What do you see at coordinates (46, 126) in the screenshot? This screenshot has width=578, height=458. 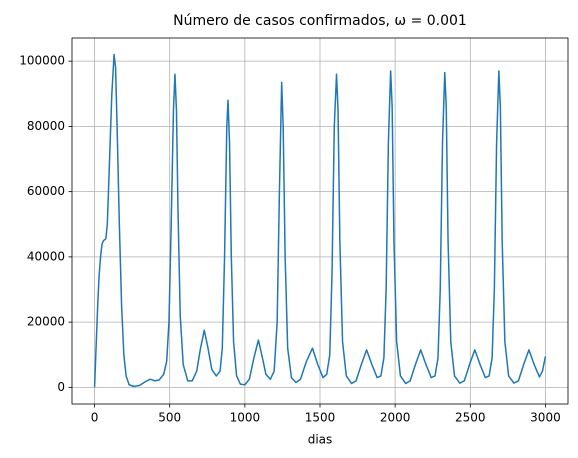 I see `y-tick-label: 80000` at bounding box center [46, 126].